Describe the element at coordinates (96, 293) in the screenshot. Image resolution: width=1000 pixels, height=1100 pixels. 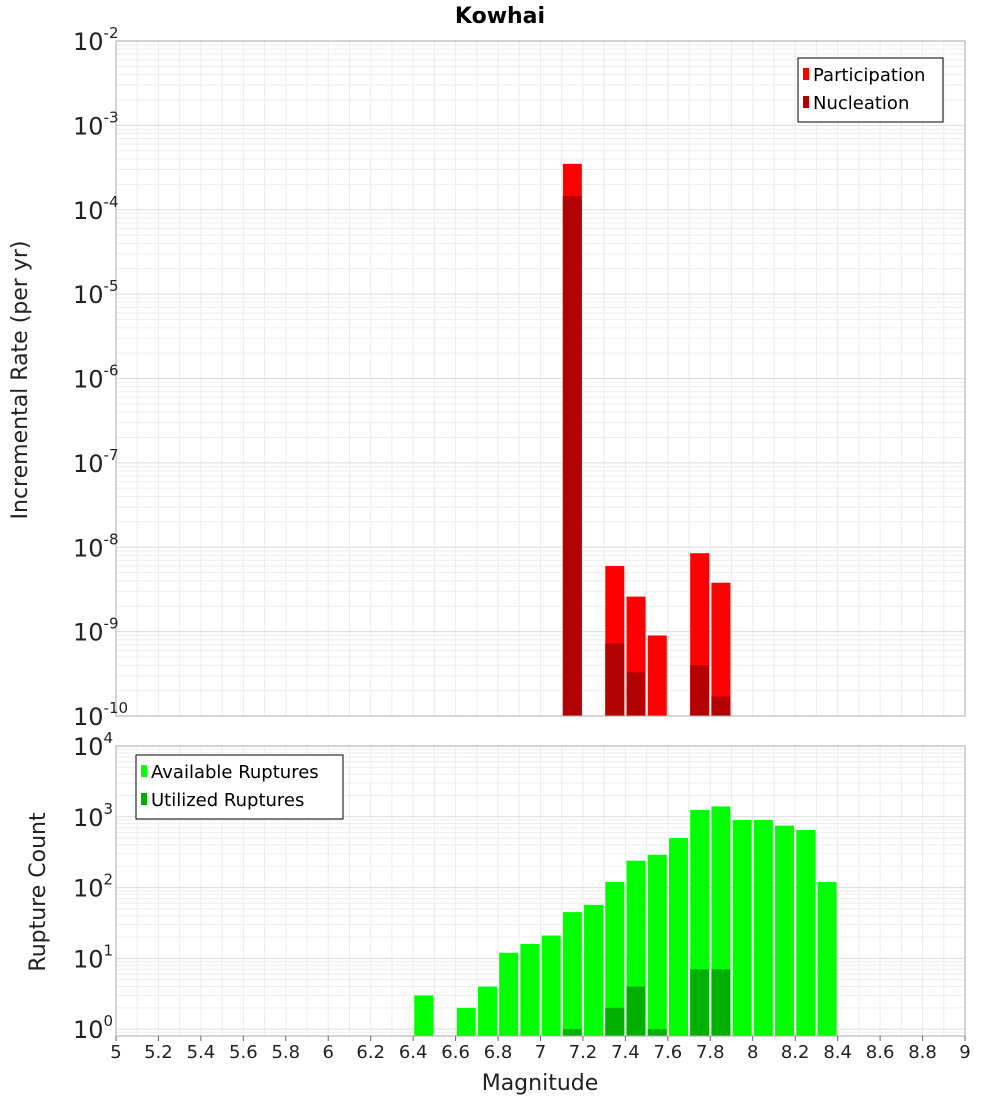
I see `y-tick-label: 10⁻⁵` at that location.